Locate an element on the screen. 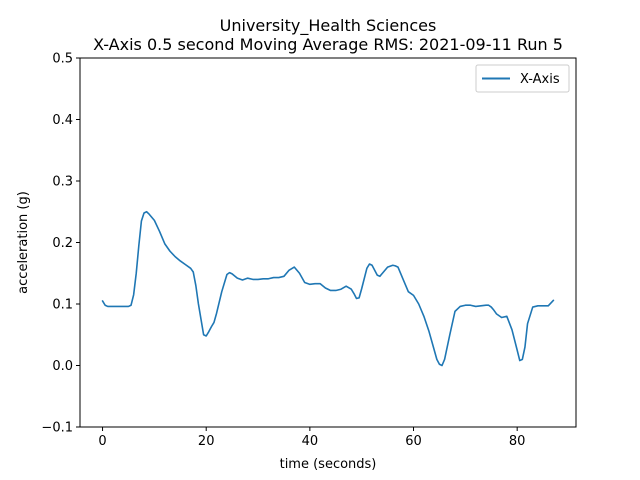 The height and width of the screenshot is (480, 640). legend-box is located at coordinates (522, 78).